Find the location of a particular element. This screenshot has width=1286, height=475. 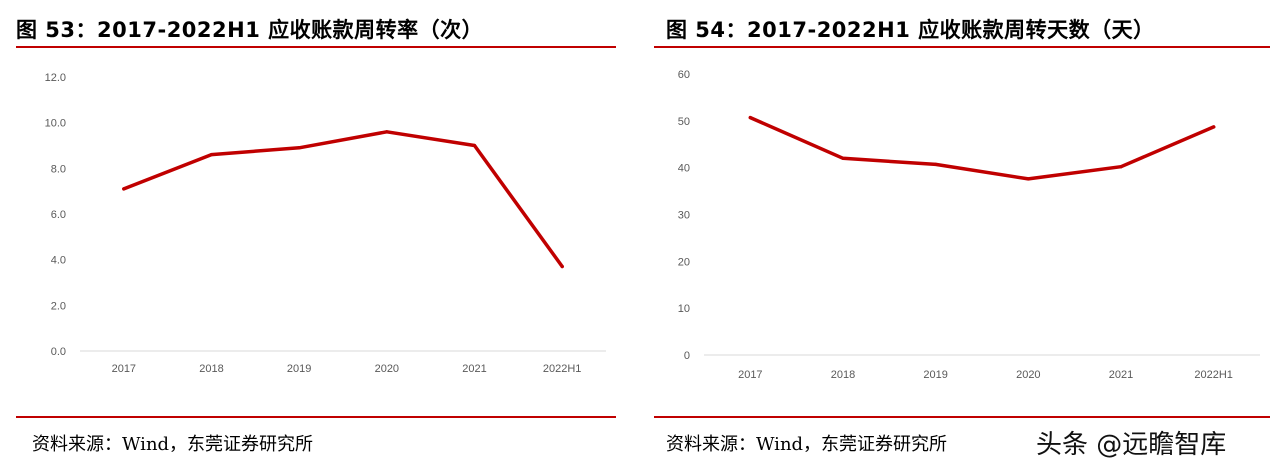

y-tick-label: 12.0 is located at coordinates (55, 78).